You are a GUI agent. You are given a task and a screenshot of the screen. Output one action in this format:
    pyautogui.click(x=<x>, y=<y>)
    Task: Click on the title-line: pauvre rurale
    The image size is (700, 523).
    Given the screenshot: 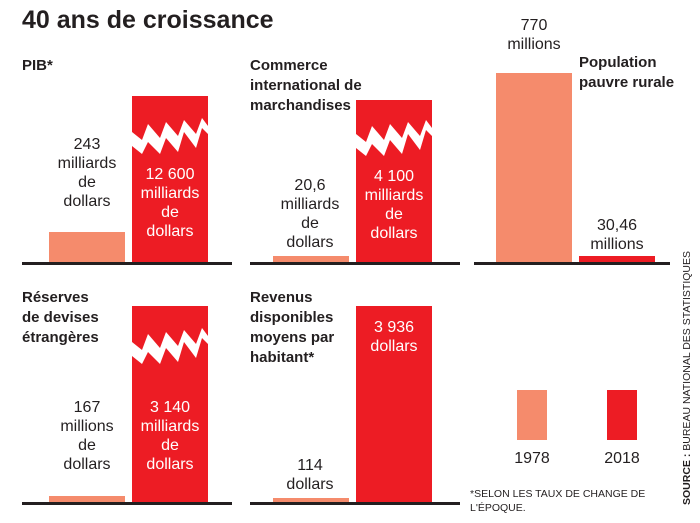 What is the action you would take?
    pyautogui.click(x=627, y=82)
    